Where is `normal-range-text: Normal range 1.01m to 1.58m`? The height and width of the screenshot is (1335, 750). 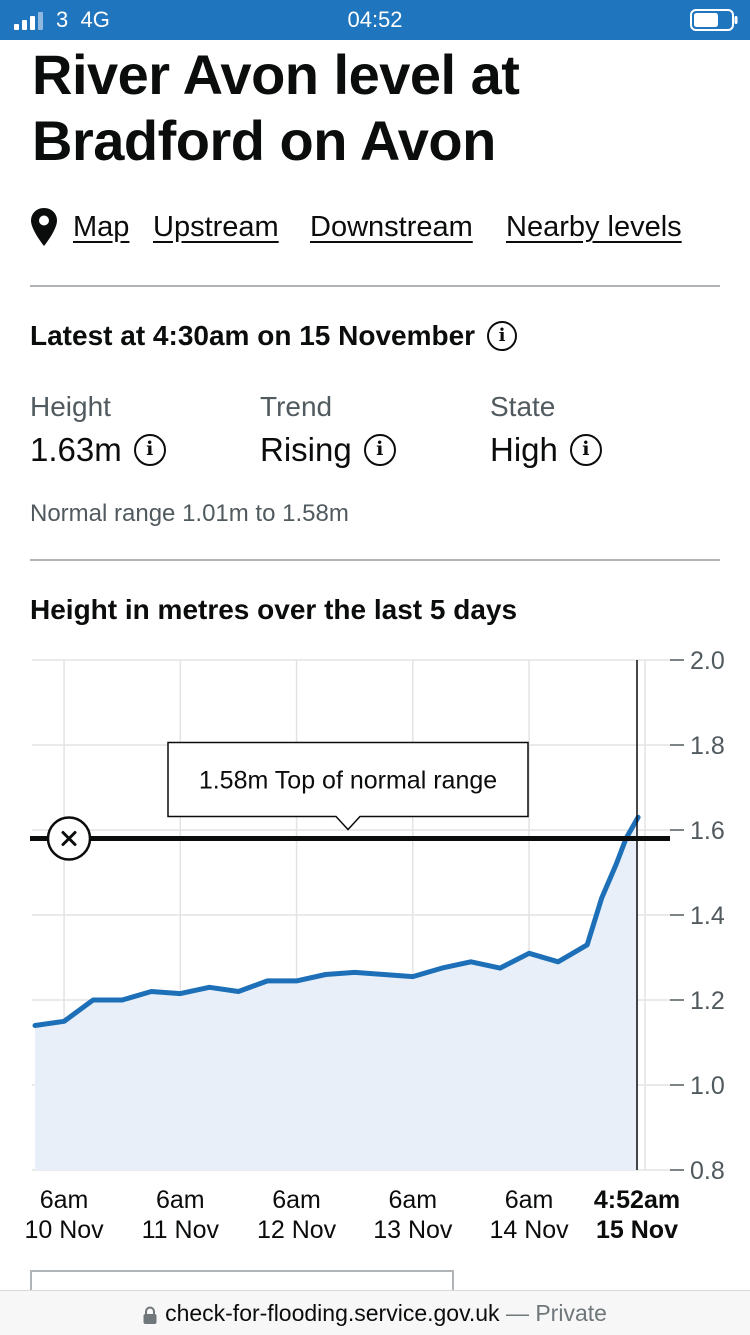 normal-range-text: Normal range 1.01m to 1.58m is located at coordinates (189, 513).